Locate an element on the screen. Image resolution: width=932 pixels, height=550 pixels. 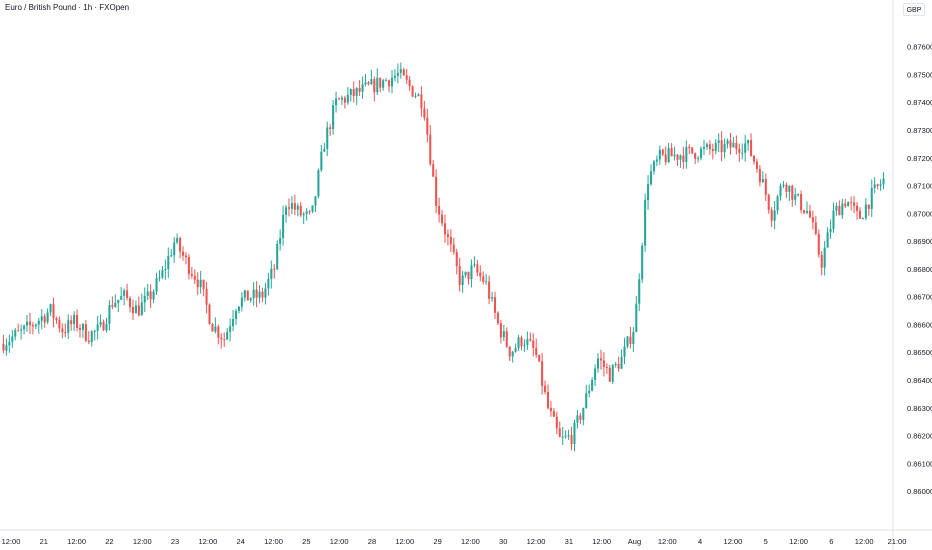
price-tick-label: 0.86000 is located at coordinates (919, 491).